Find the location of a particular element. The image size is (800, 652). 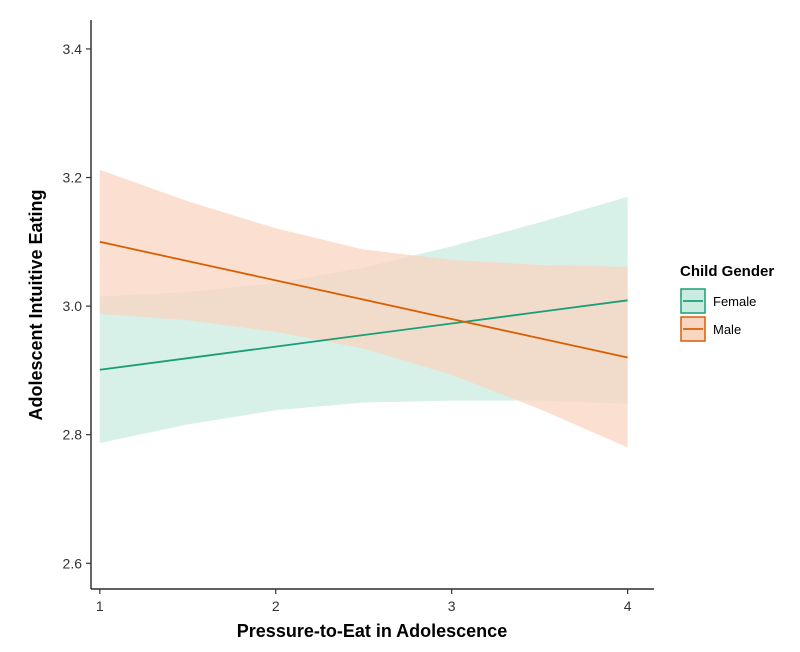

x-tick-label: 4 is located at coordinates (628, 606).